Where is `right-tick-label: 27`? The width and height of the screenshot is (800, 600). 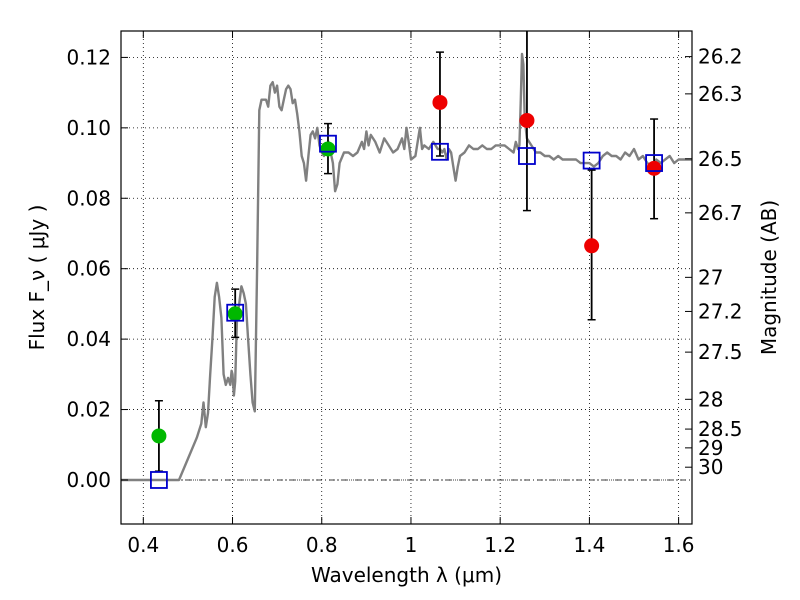
right-tick-label: 27 is located at coordinates (710, 277).